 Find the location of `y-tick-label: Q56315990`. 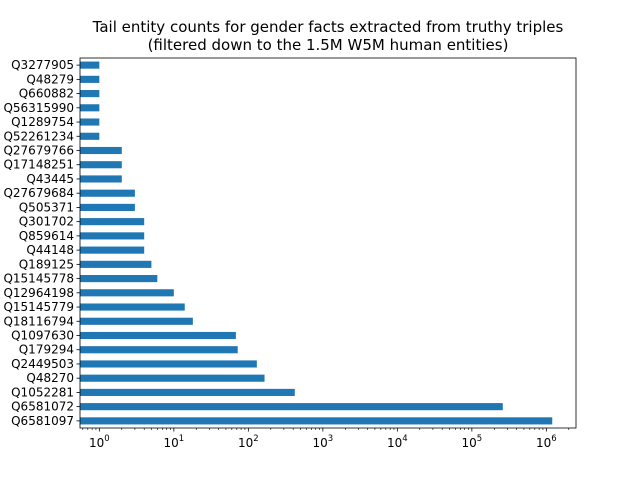

y-tick-label: Q56315990 is located at coordinates (38, 108).